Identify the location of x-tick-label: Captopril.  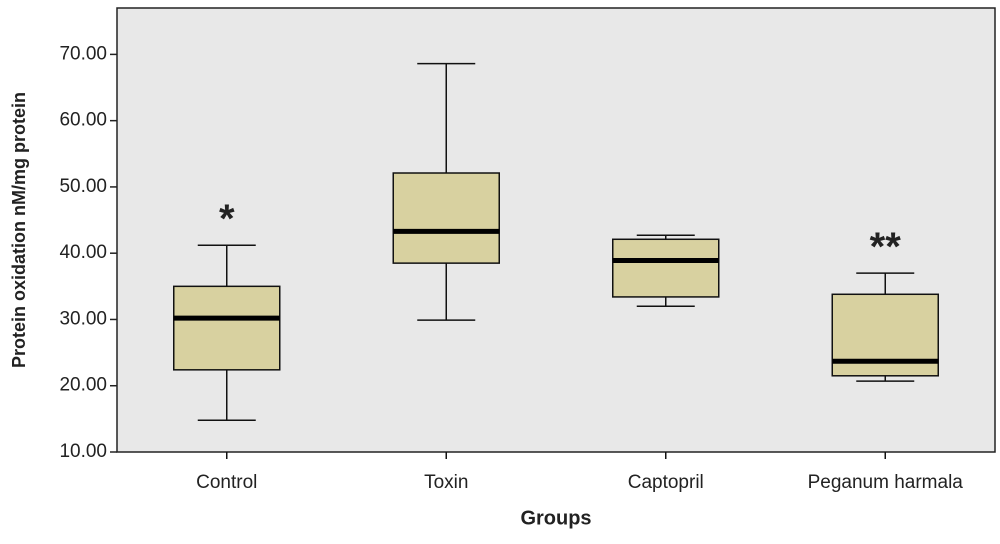
(666, 482).